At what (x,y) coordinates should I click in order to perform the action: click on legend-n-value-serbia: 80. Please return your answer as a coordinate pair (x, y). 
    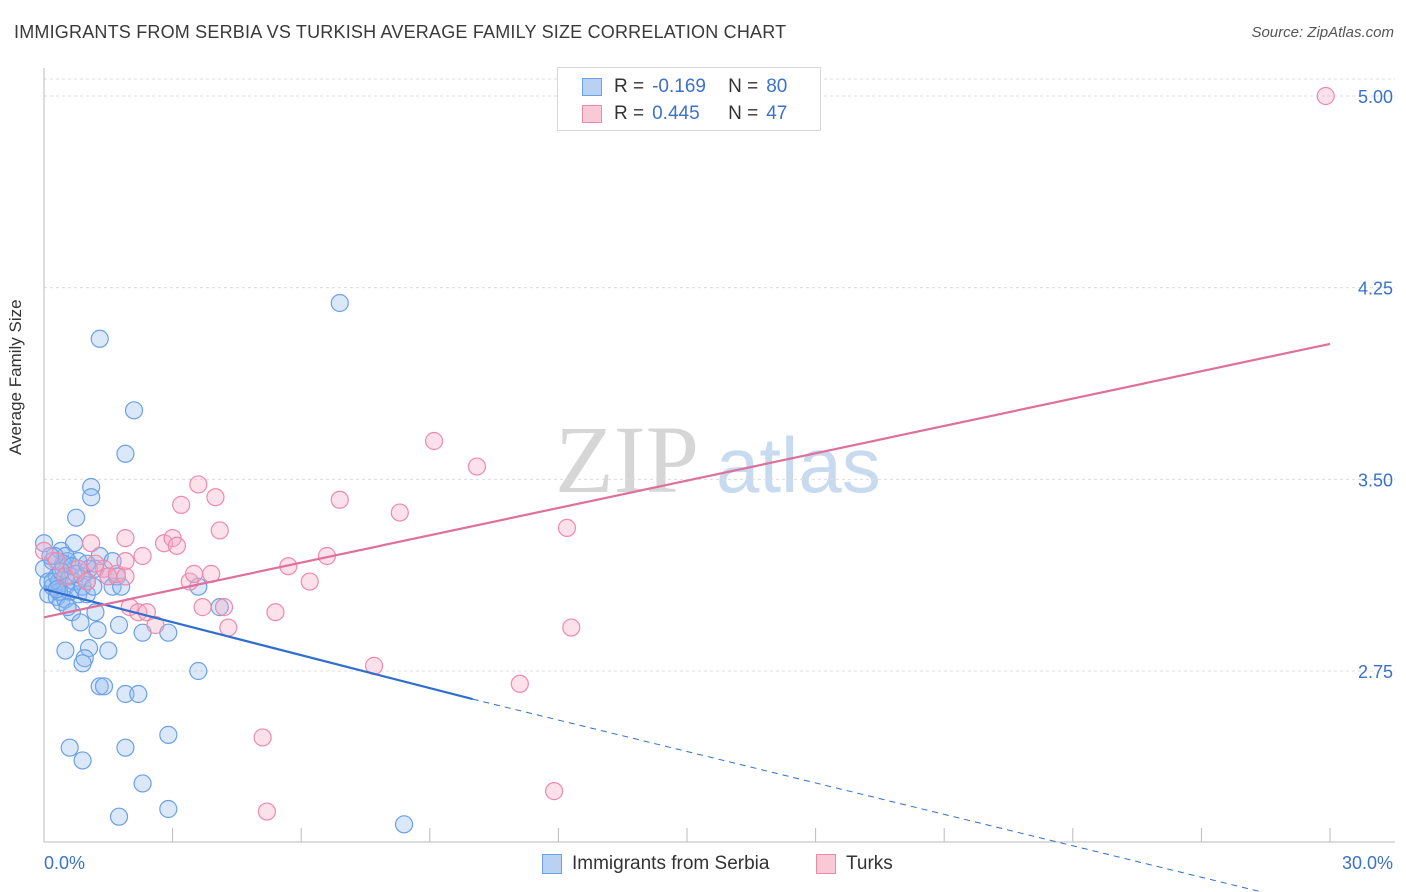
    Looking at the image, I should click on (777, 86).